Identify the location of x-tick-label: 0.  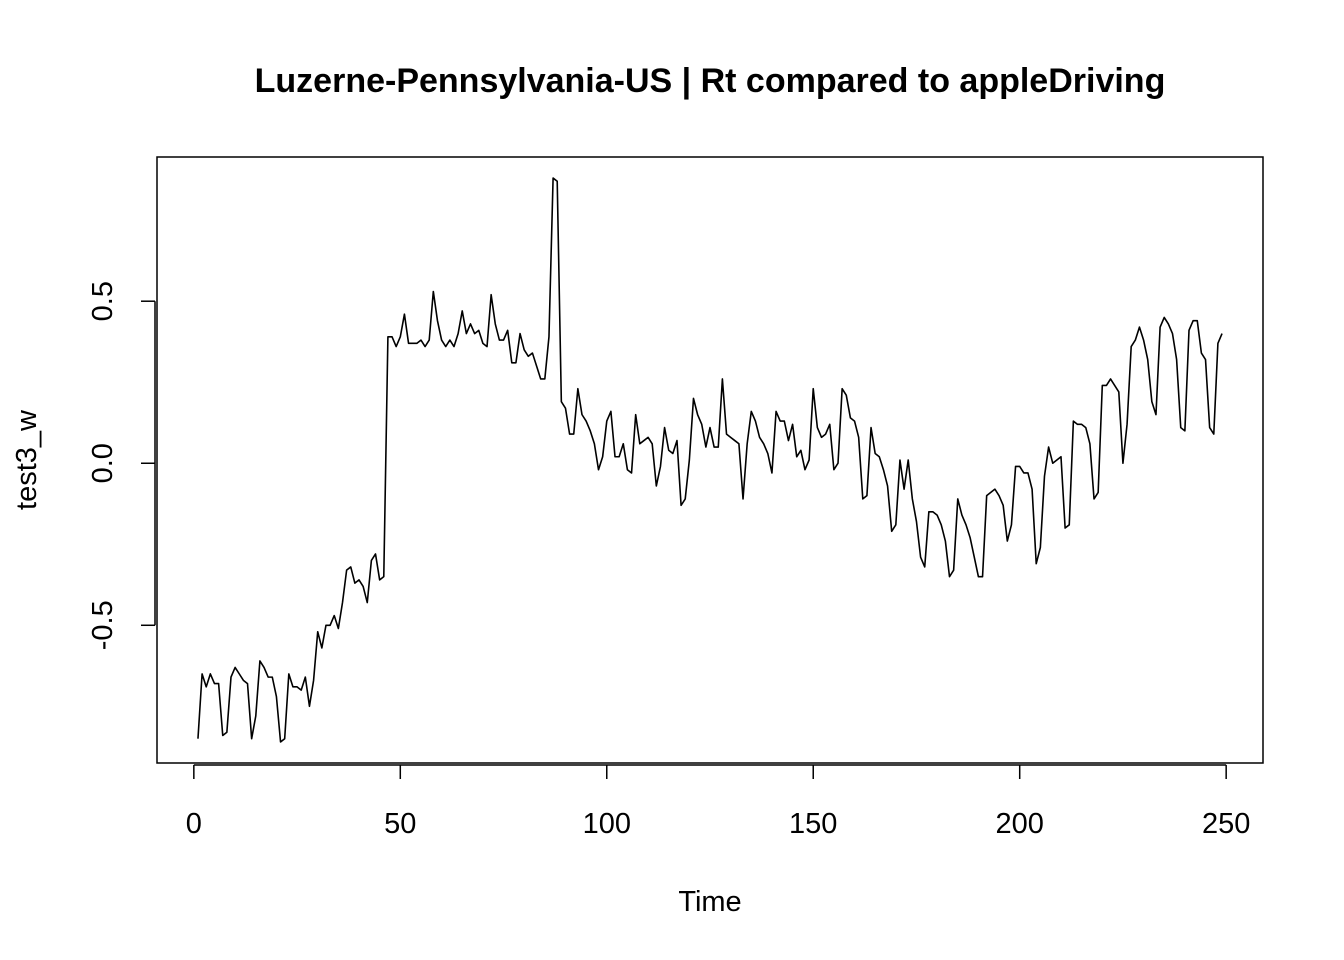
(194, 824).